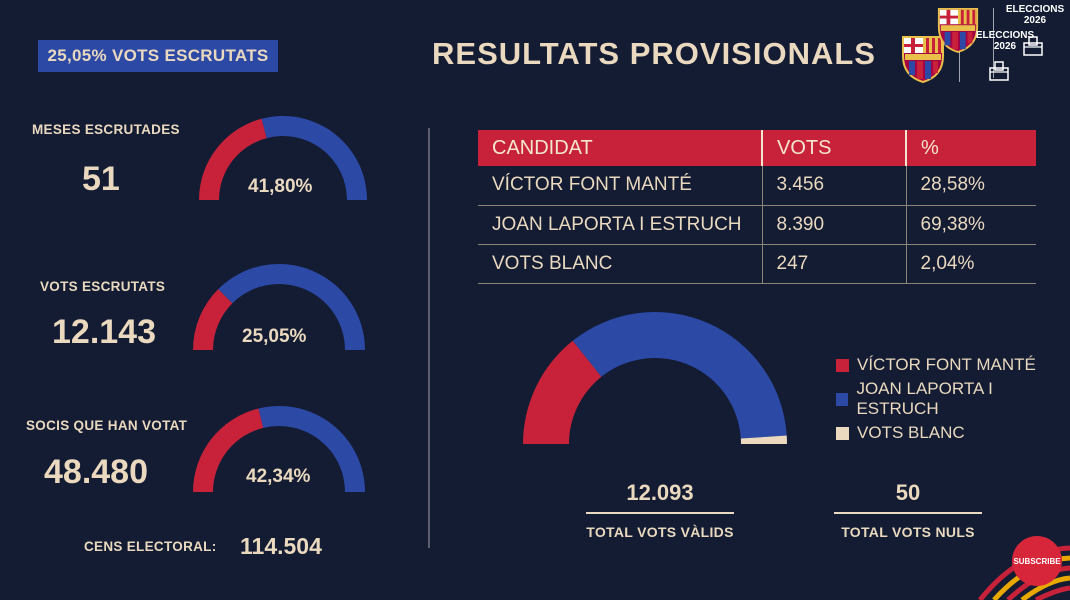 The height and width of the screenshot is (600, 1070). I want to click on table-header-row: CANDIDAT VOTS %, so click(757, 148).